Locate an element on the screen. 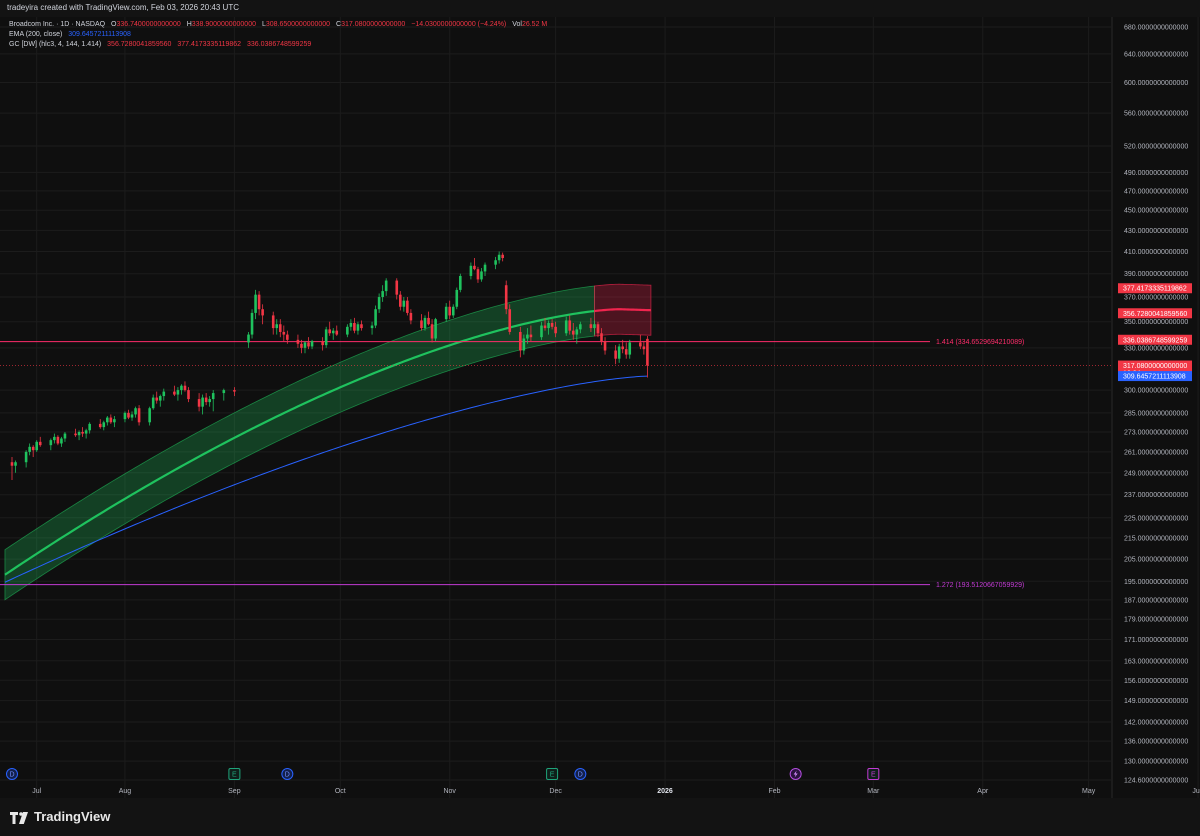 The width and height of the screenshot is (1200, 836). price-tick-label: 640.0000000000000 is located at coordinates (1156, 54).